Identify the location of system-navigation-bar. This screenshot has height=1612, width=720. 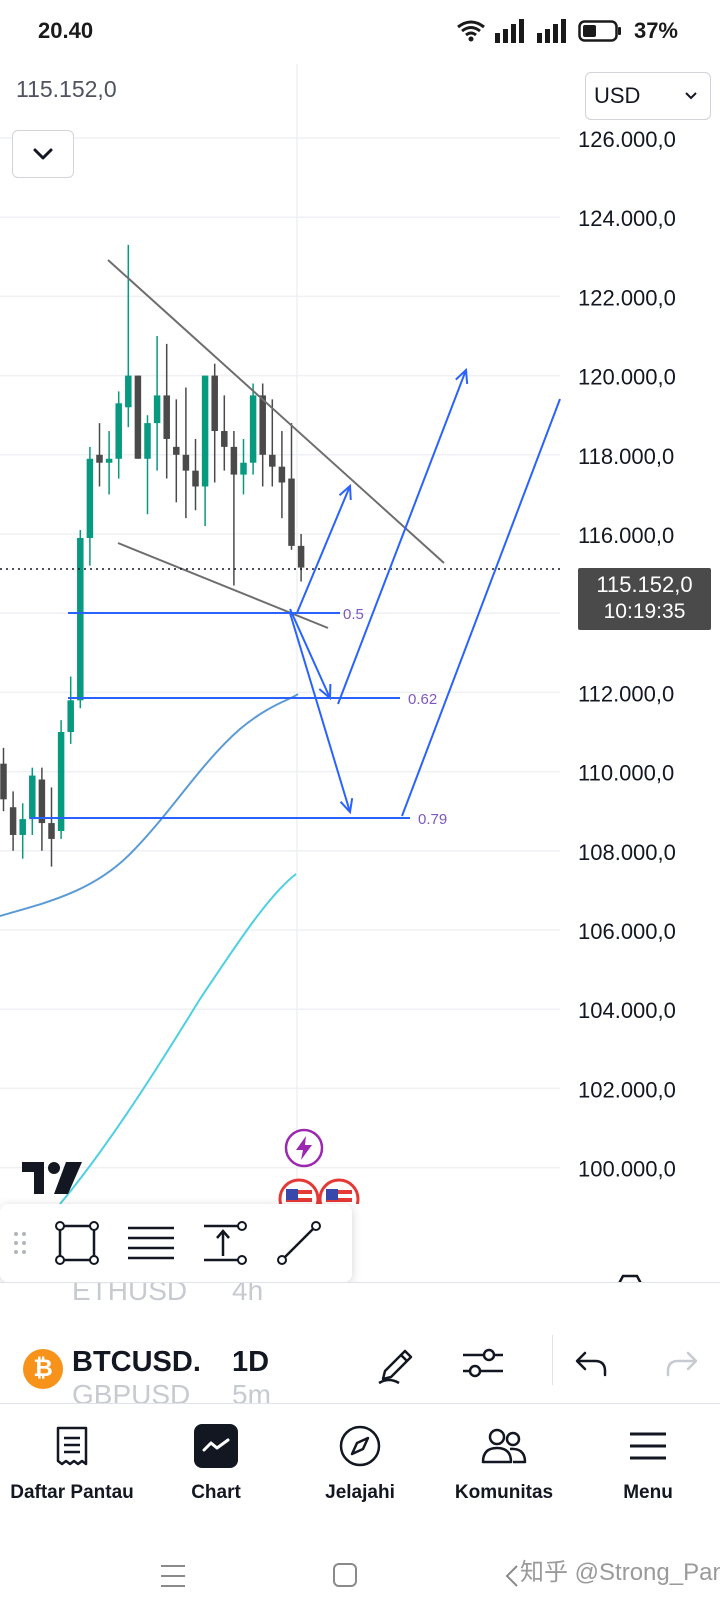
(360, 1567).